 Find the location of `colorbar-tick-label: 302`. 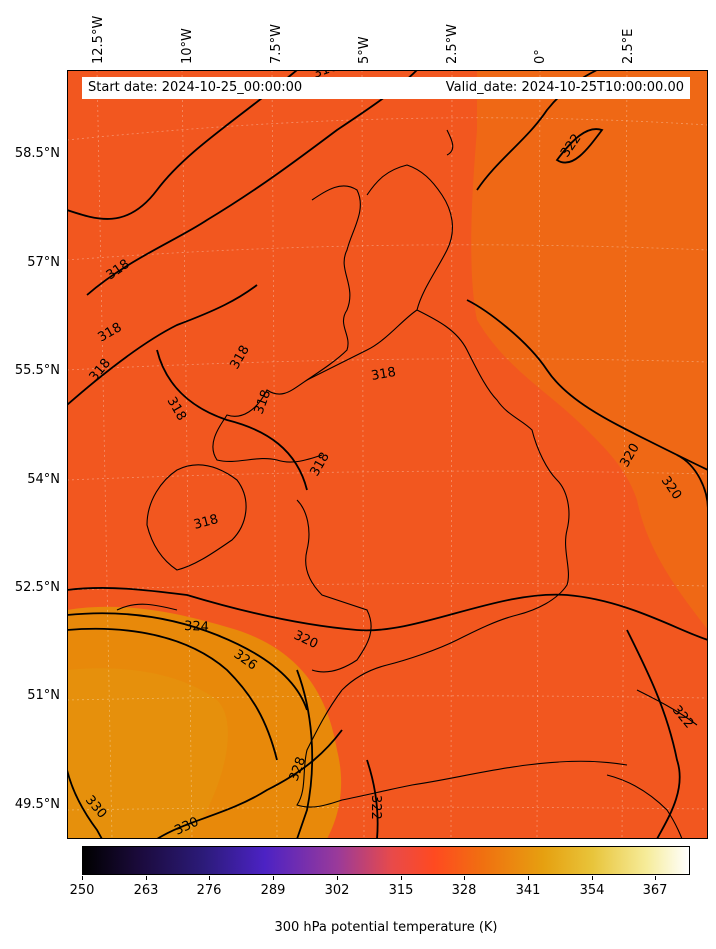

colorbar-tick-label: 302 is located at coordinates (337, 890).